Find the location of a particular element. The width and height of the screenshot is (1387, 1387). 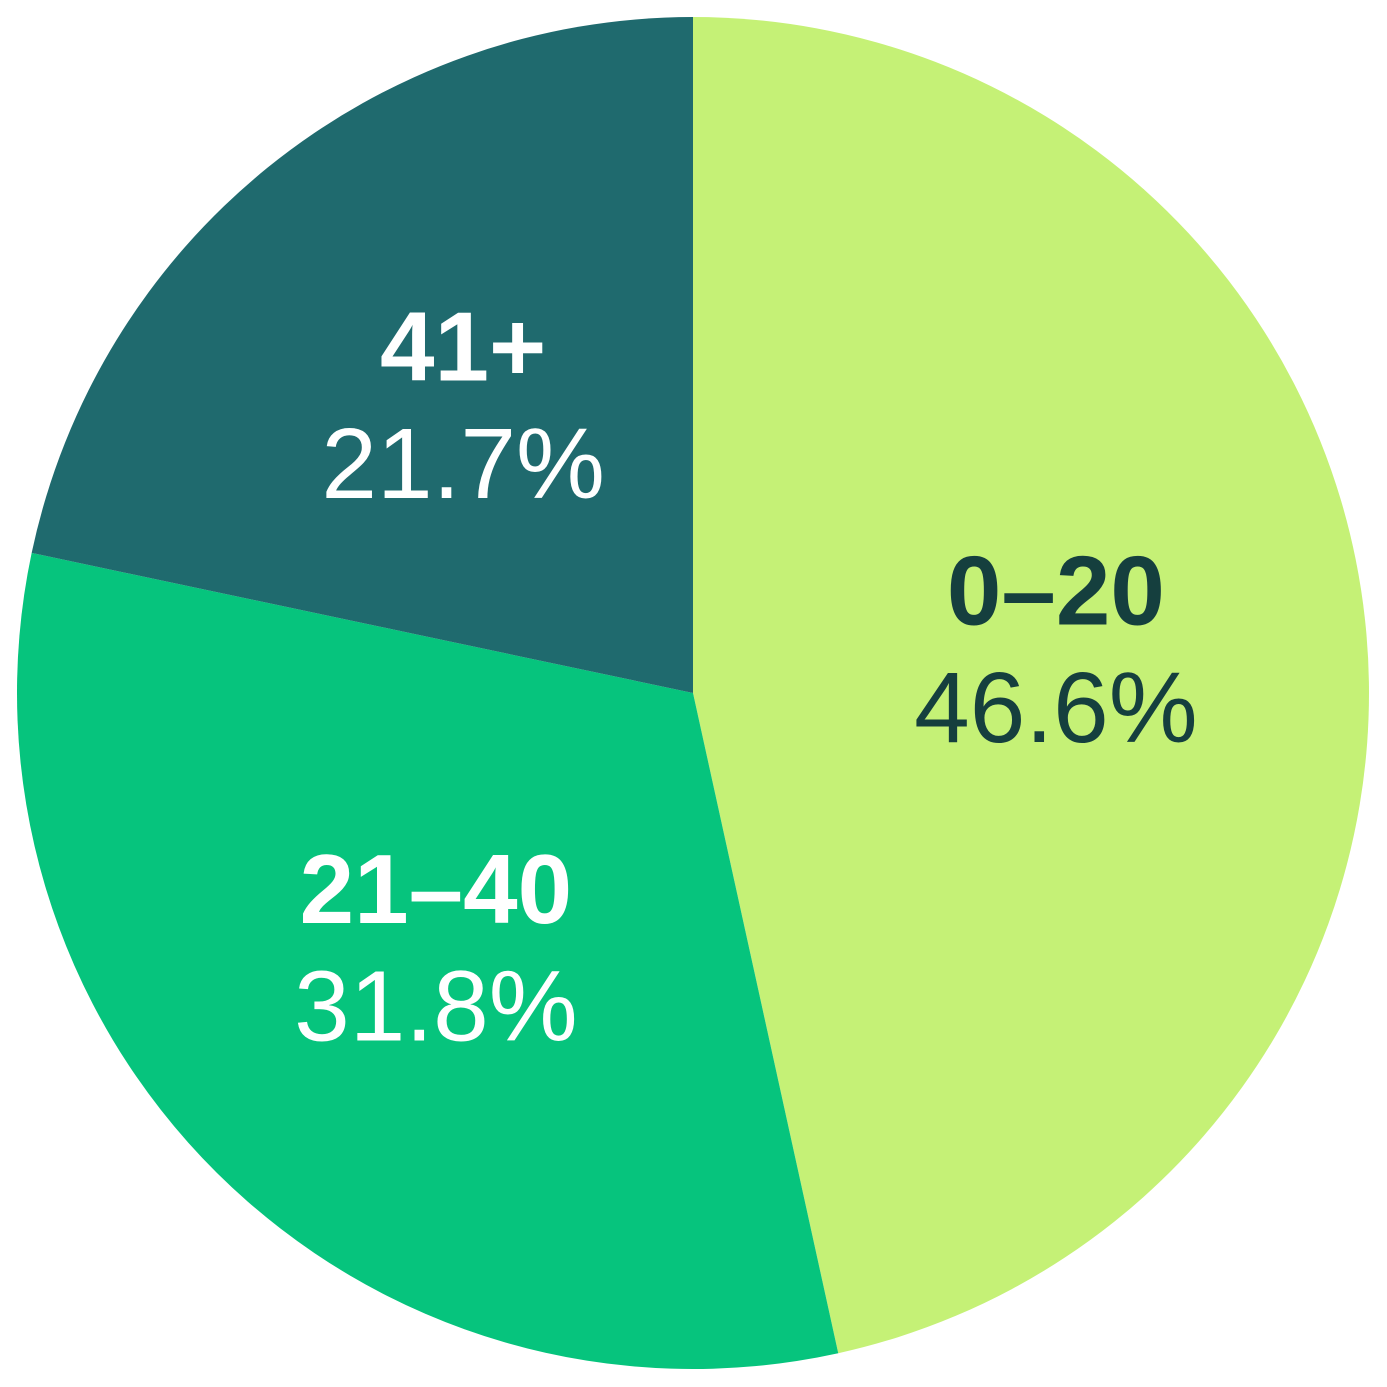

slice-value-label: 46.6% is located at coordinates (1056, 708).